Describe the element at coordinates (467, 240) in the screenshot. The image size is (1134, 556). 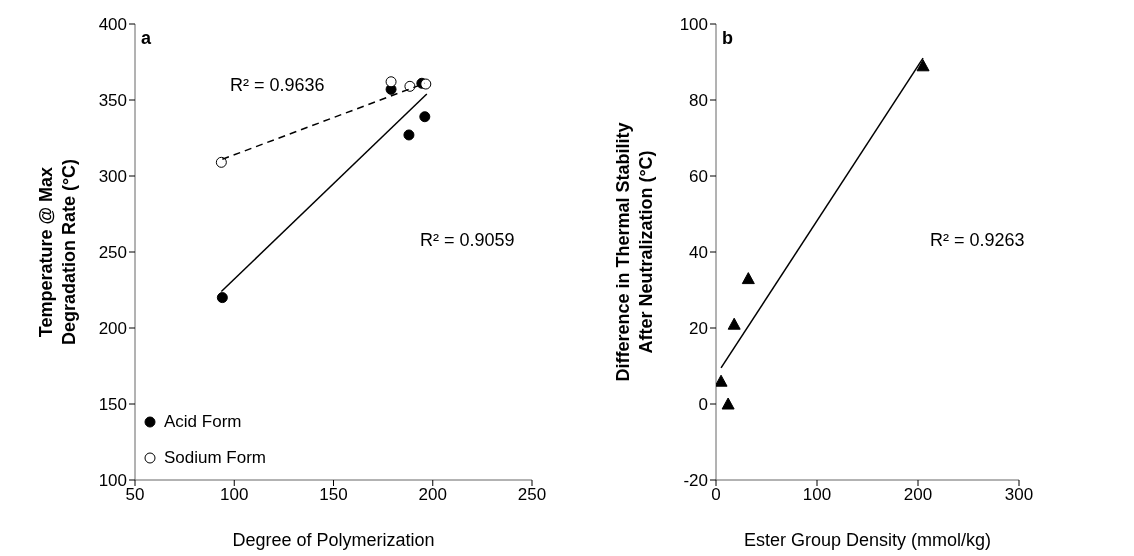
I see `annotation: R² = 0.9059` at that location.